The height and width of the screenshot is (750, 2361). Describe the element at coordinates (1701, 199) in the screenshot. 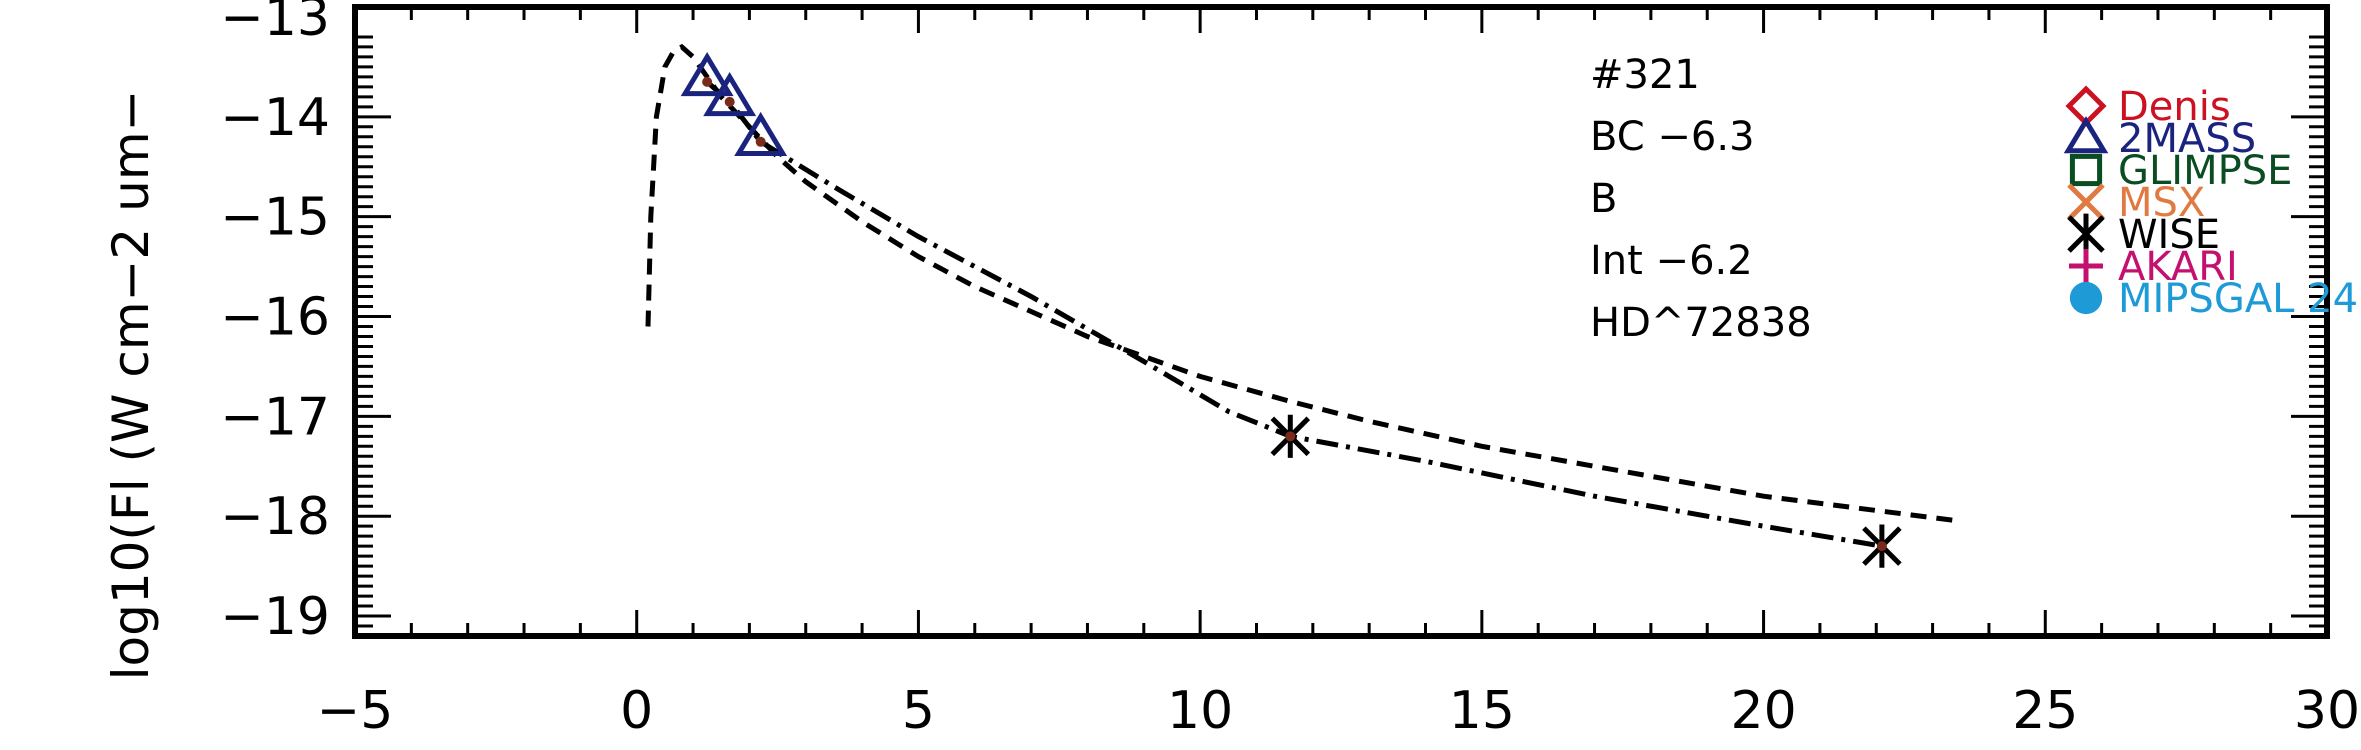

I see `annotations: #321 BC −6.3 B Int −6.2 HD^72838` at that location.